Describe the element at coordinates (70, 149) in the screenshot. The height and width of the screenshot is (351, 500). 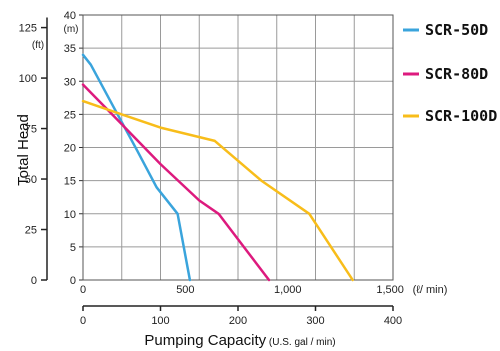
I see `y-m-tick-label: 20` at that location.